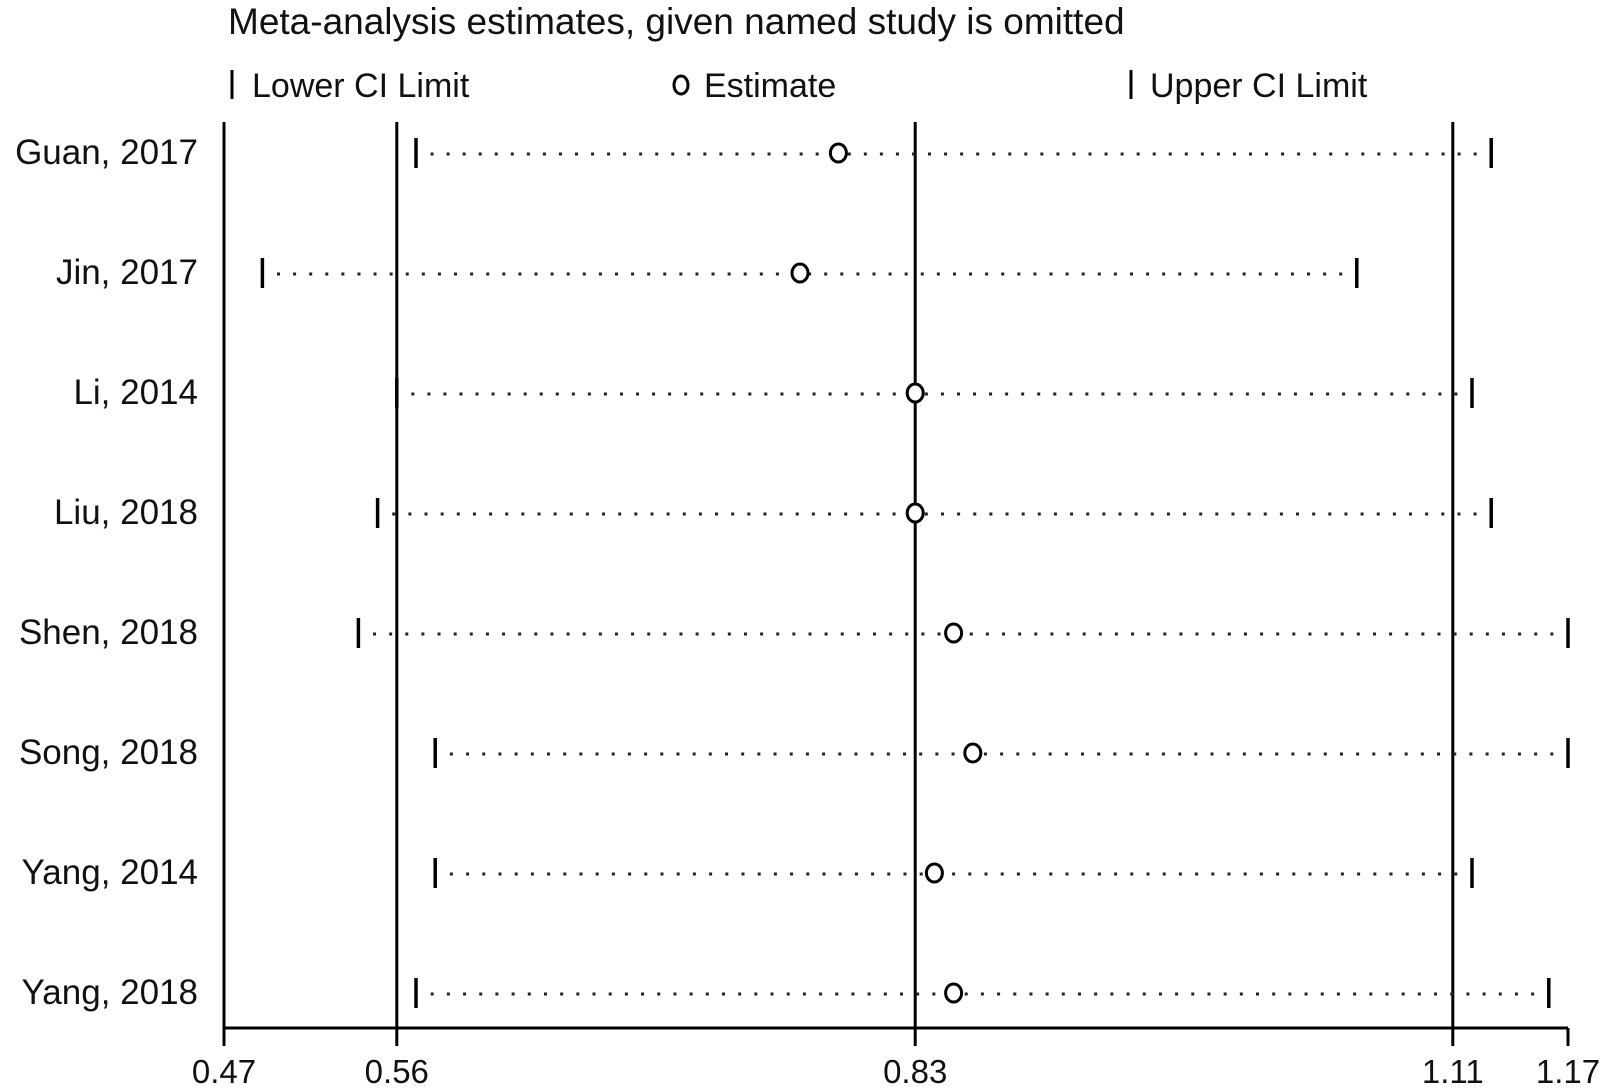 The height and width of the screenshot is (1088, 1619). Describe the element at coordinates (794, 752) in the screenshot. I see `study-row: Song, 2018` at that location.